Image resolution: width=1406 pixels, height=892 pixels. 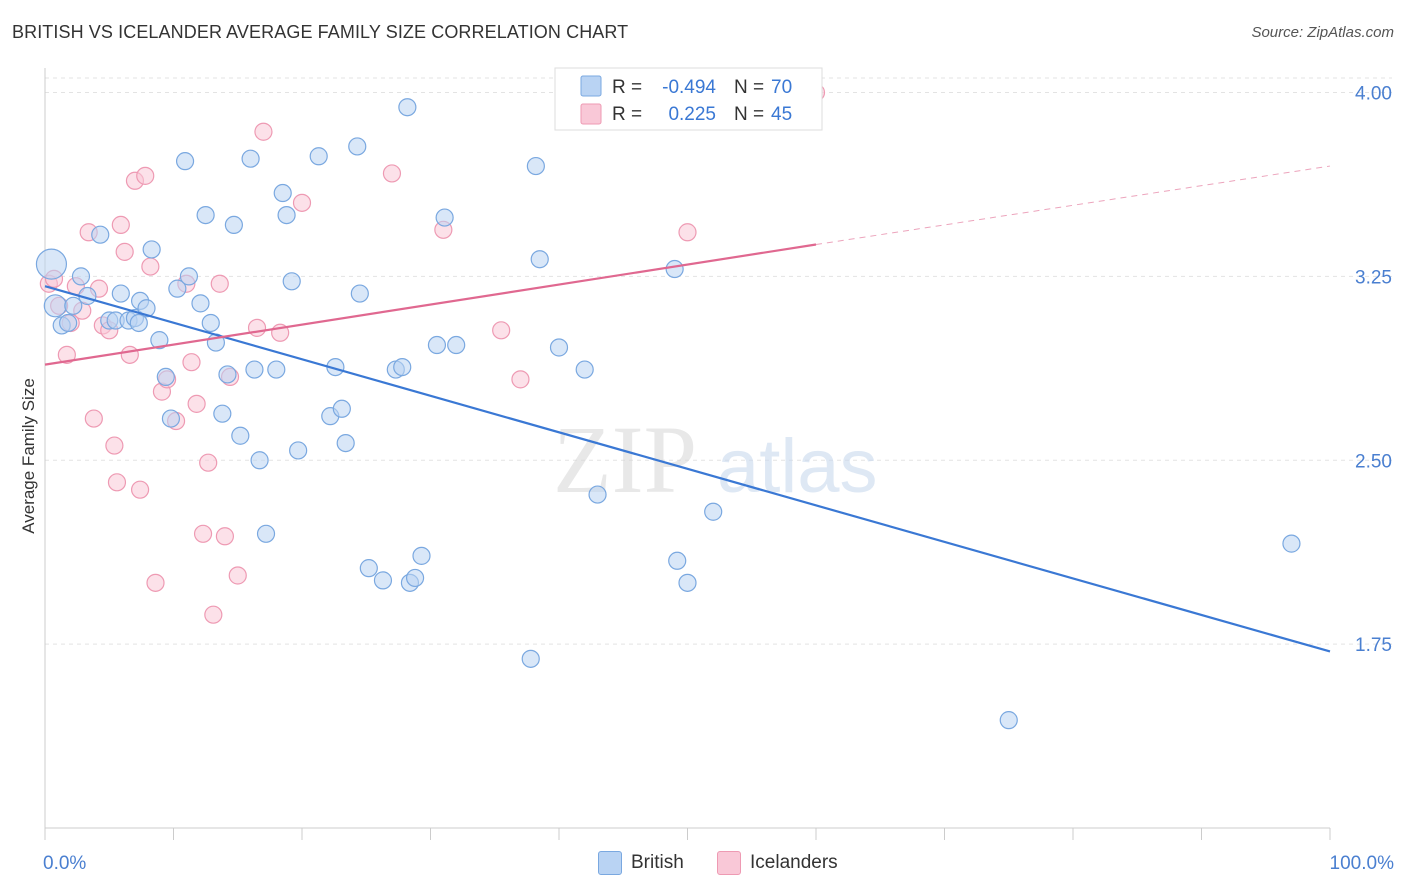 I want to click on y-tick-label-2: 3.25, so click(x=1373, y=277).